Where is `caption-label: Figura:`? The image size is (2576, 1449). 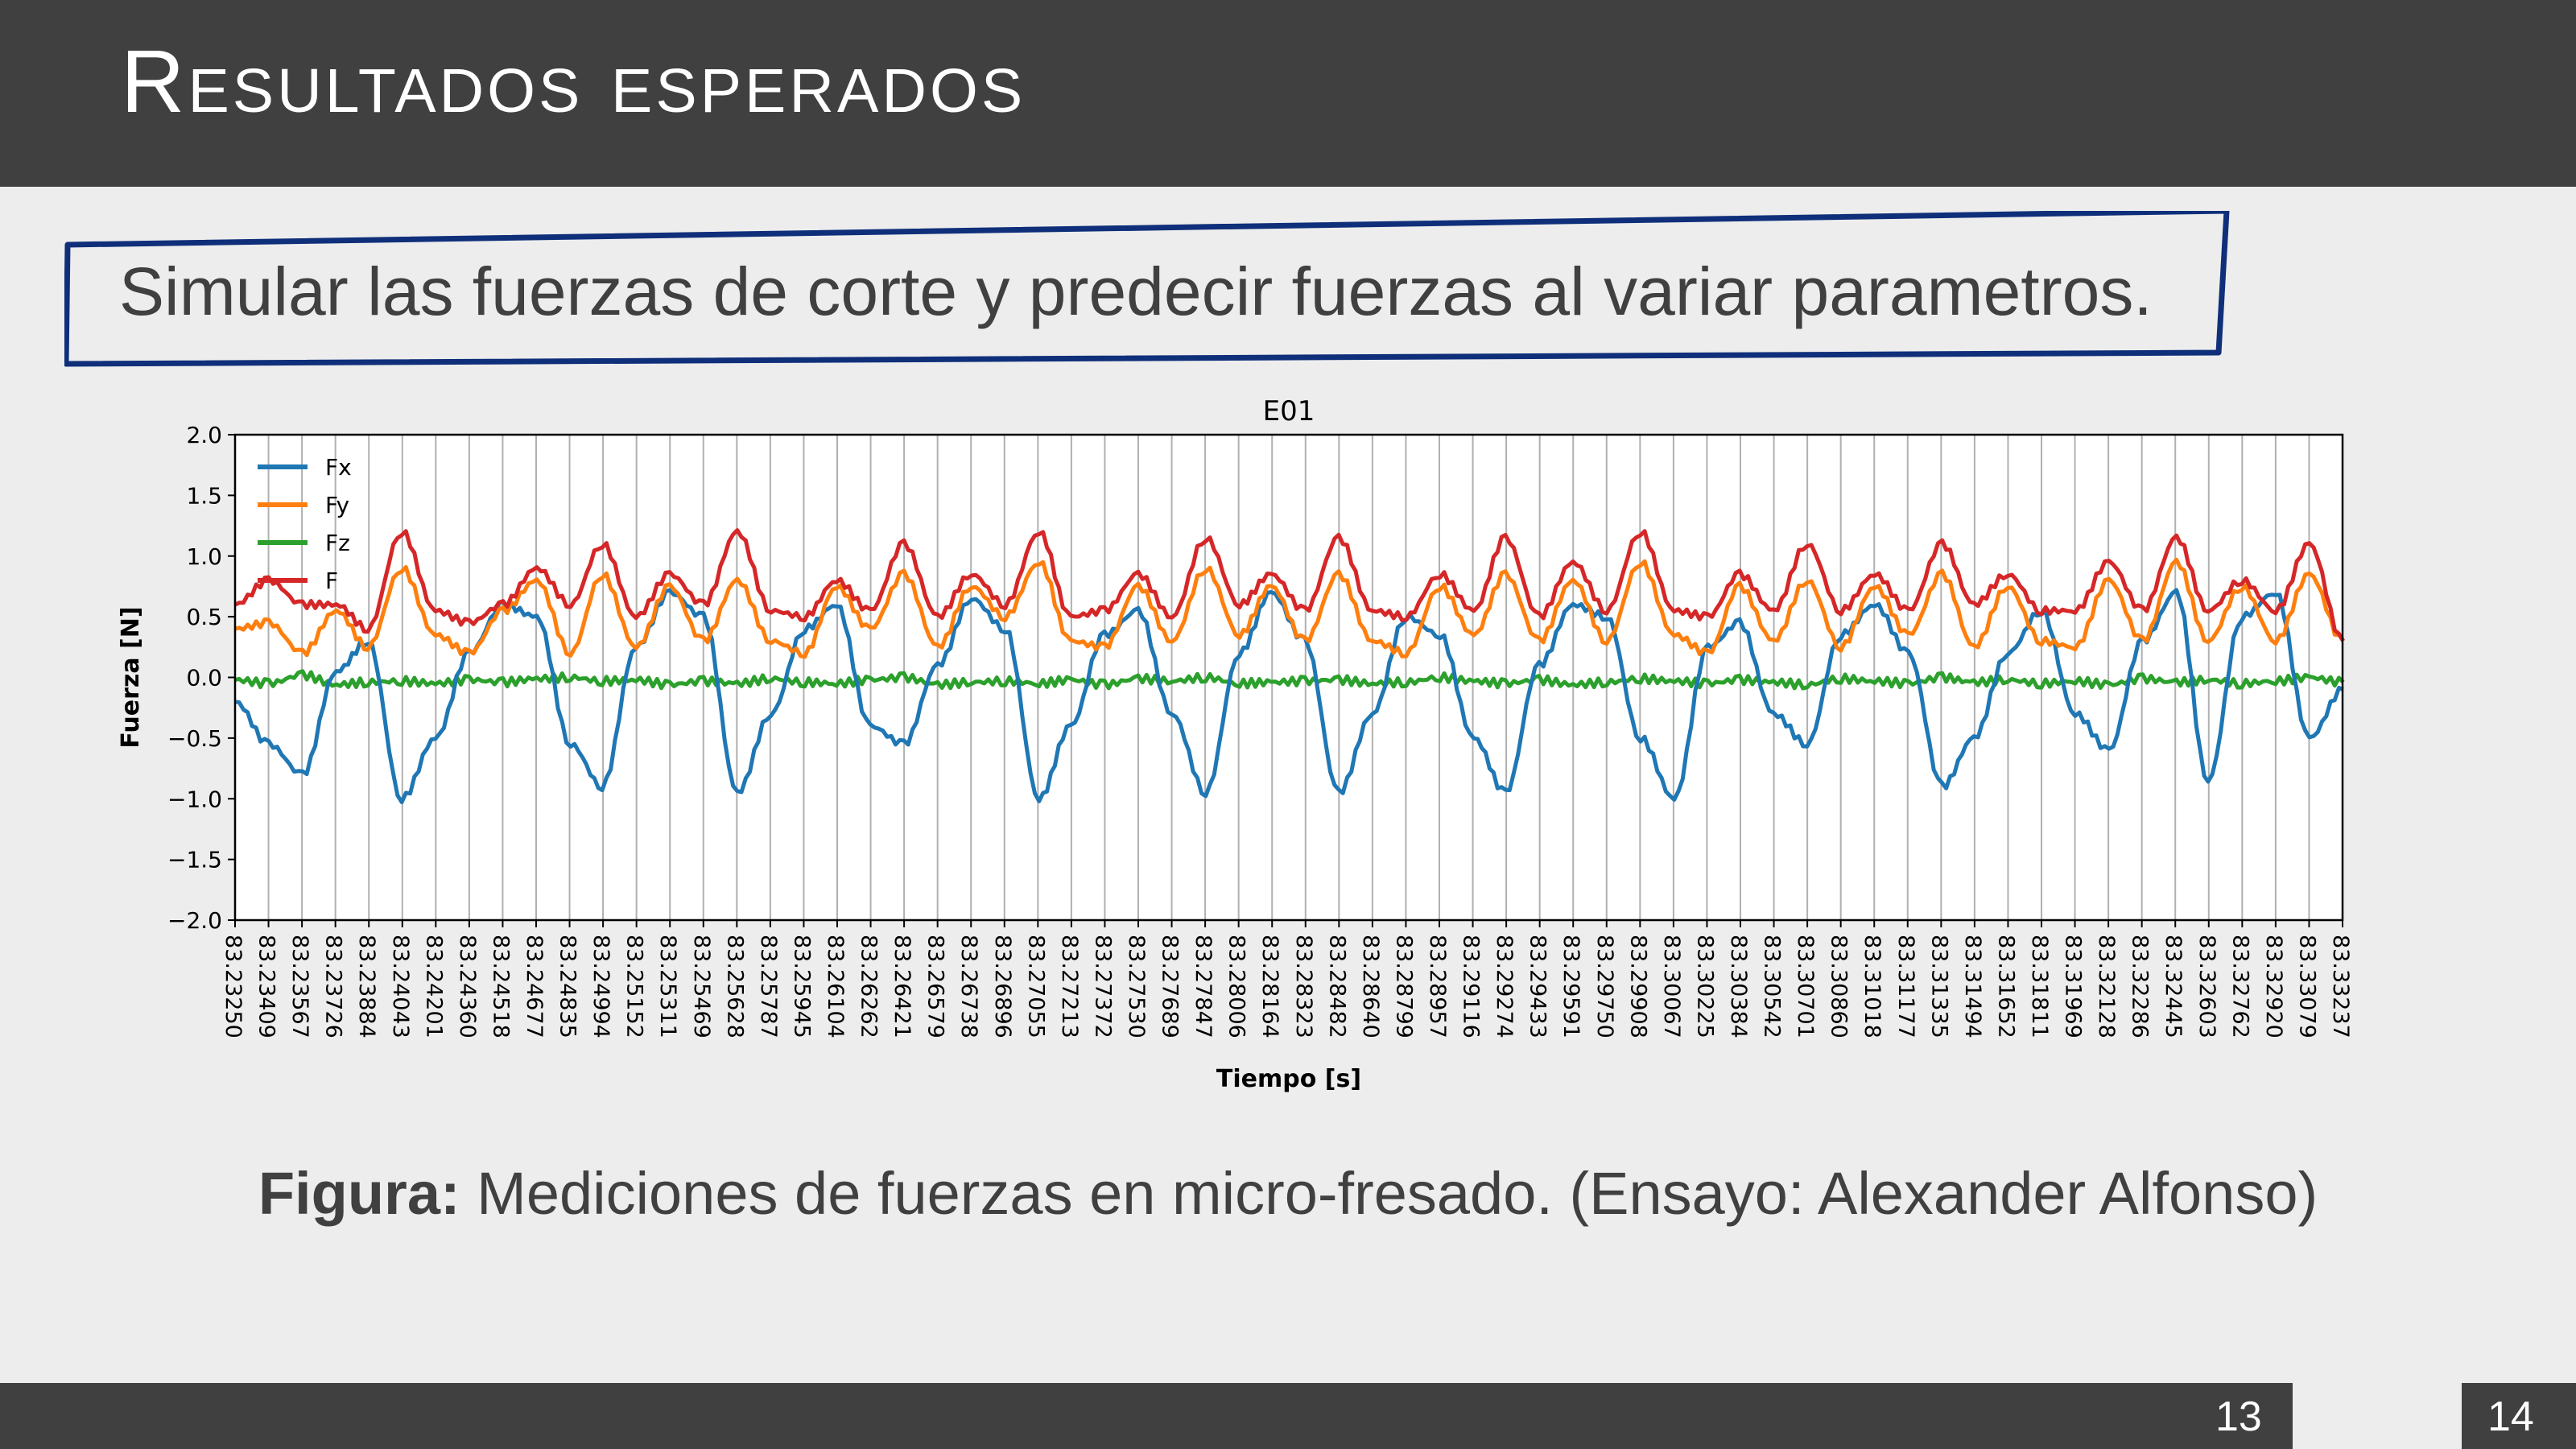
caption-label: Figura: is located at coordinates (359, 1193).